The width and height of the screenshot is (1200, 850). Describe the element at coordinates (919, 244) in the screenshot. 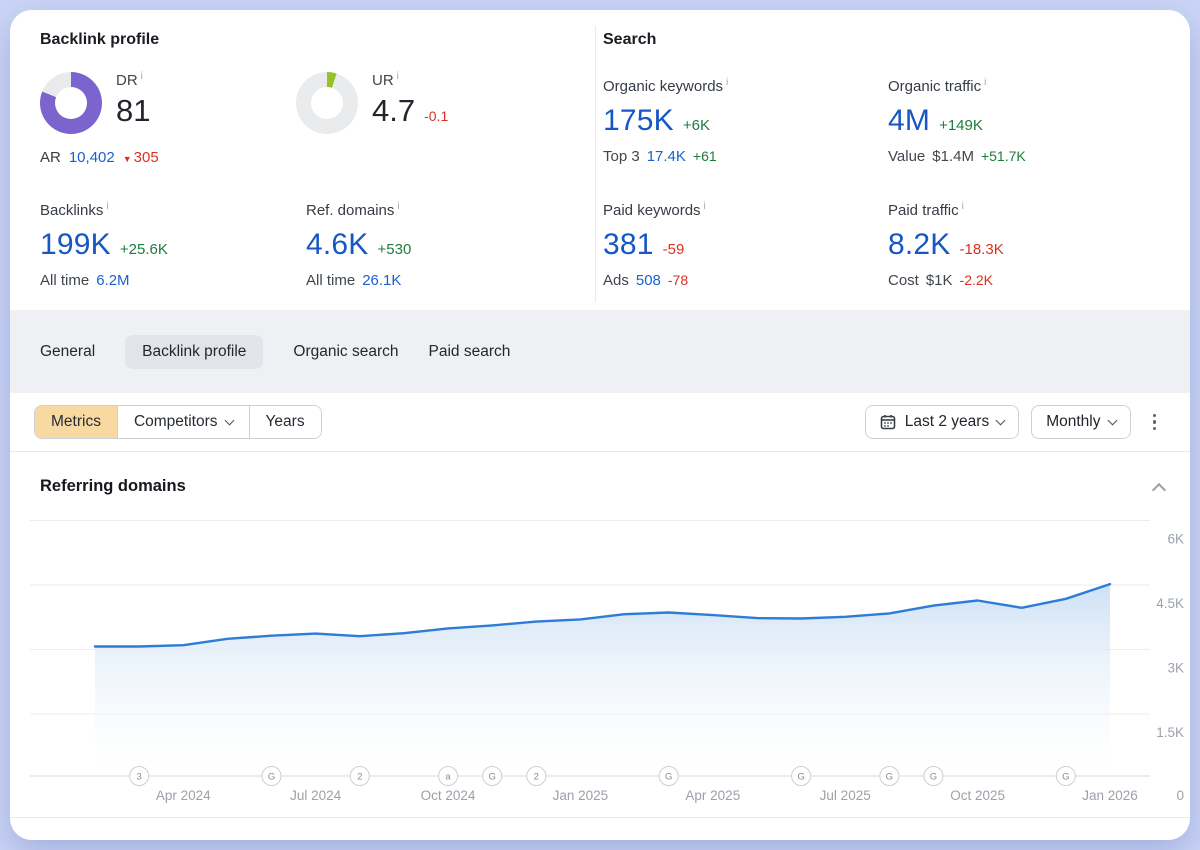

I see `paid-traffic-value: 8.2K` at that location.